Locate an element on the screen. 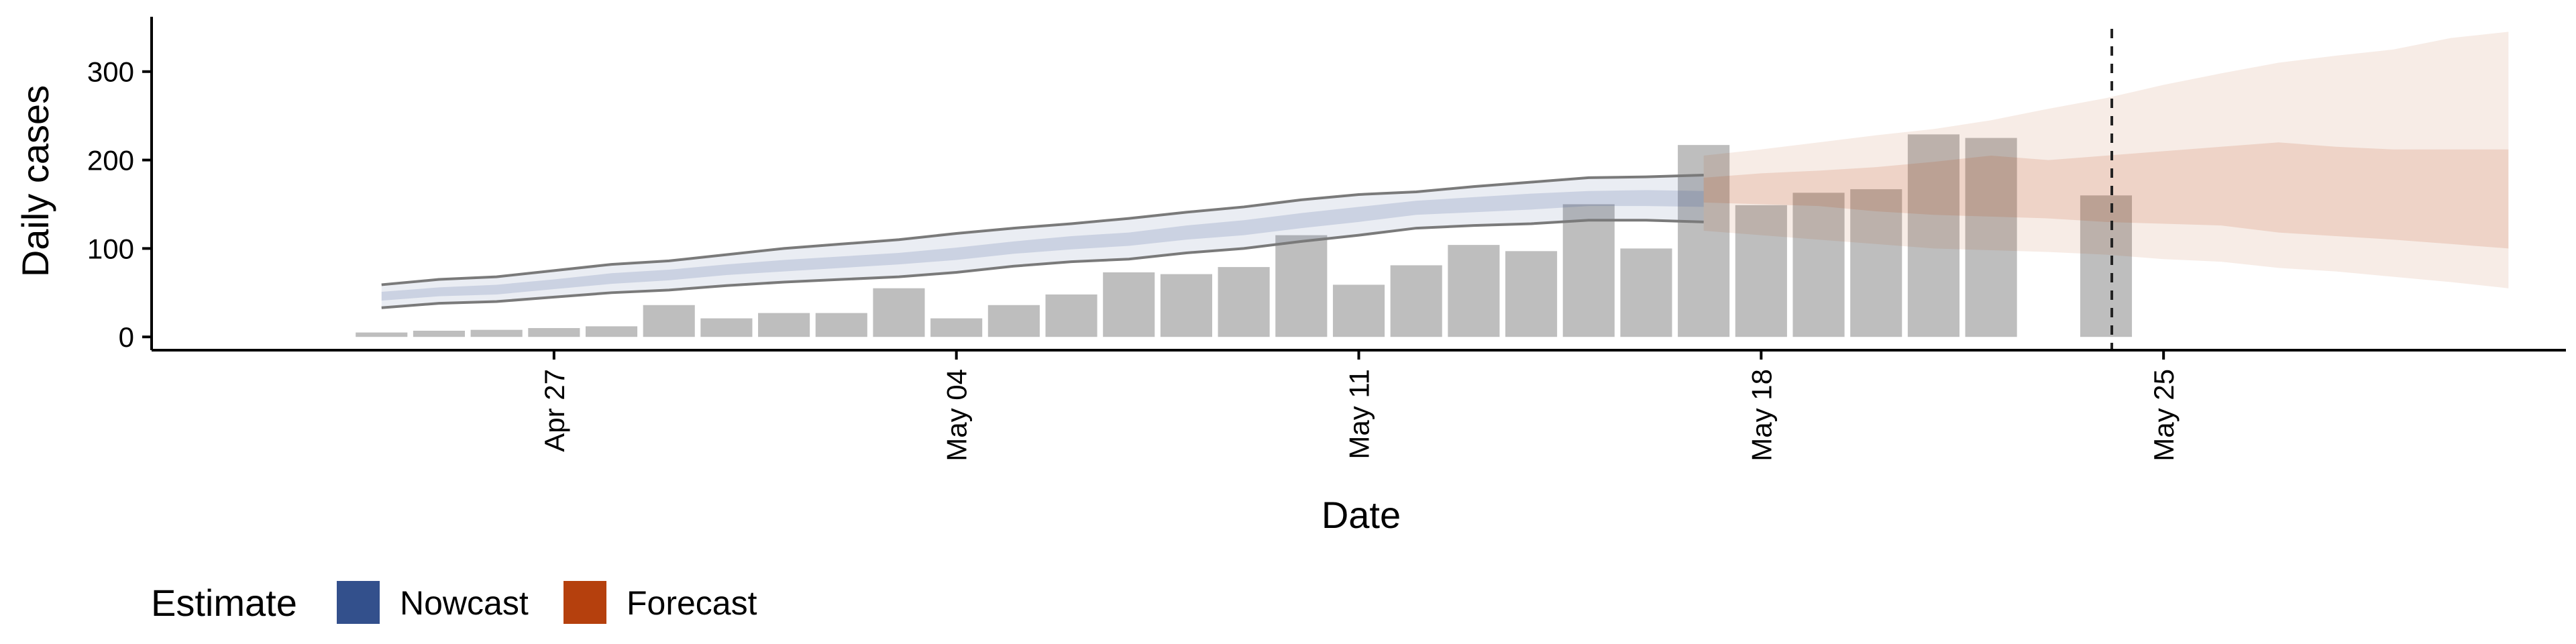 The width and height of the screenshot is (2576, 644). legend: Estimate Nowcast Forecast is located at coordinates (454, 602).